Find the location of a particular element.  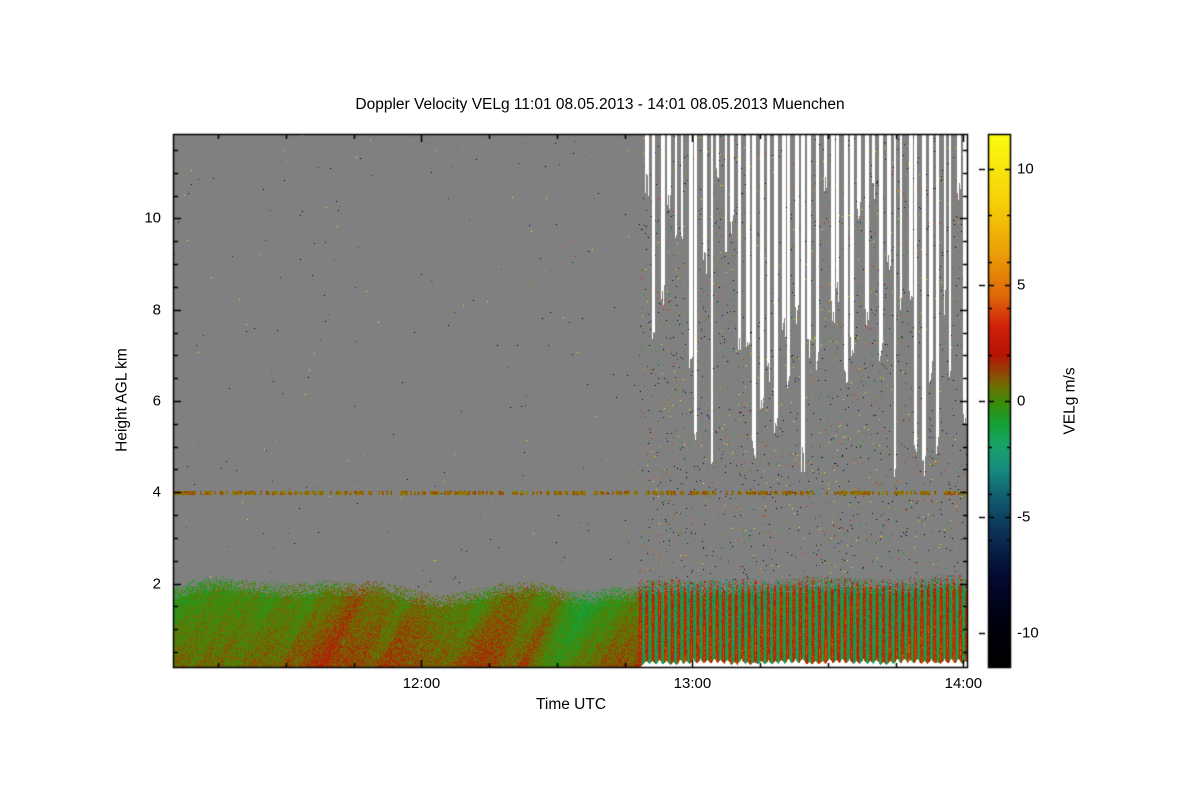

y-tick-label: 4 is located at coordinates (156, 492).